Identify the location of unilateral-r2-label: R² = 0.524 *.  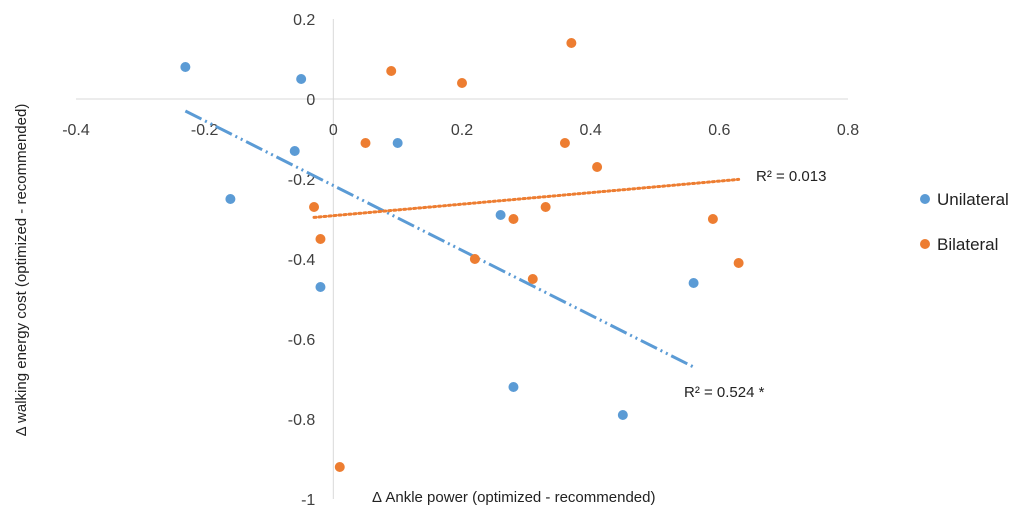
(724, 392).